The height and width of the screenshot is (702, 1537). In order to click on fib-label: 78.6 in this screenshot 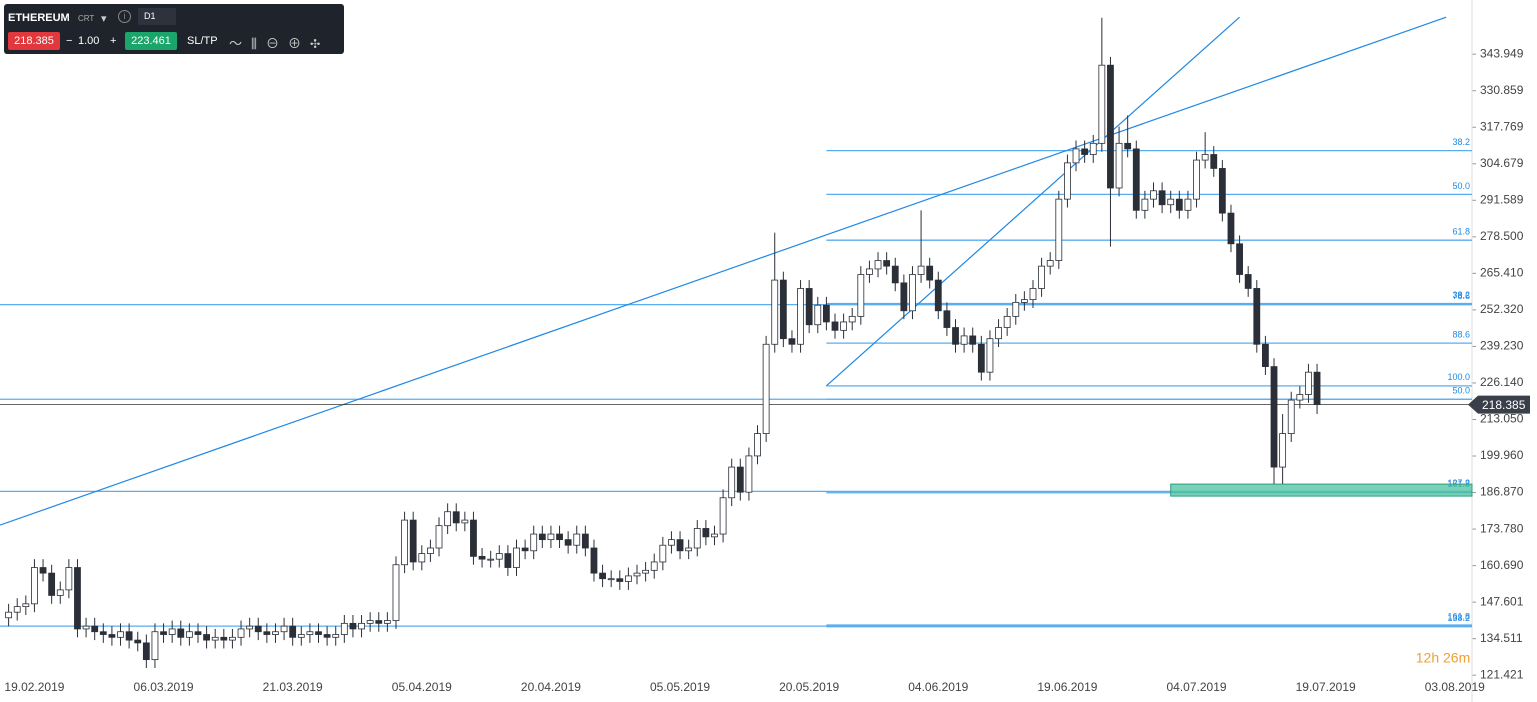, I will do `click(1461, 296)`.